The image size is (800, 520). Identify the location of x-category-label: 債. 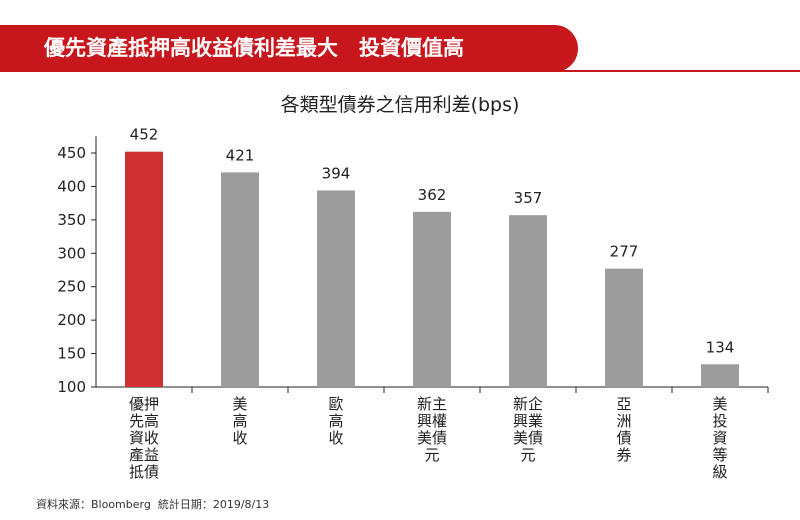
(623, 438).